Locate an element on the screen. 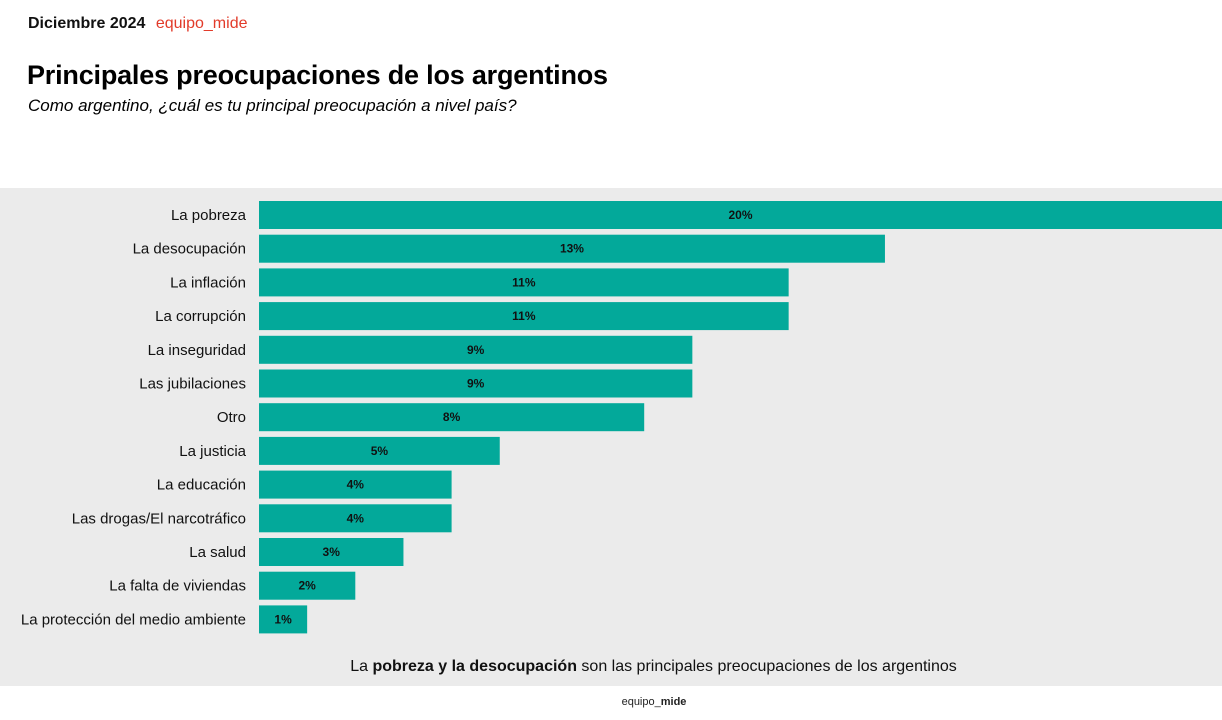 This screenshot has height=720, width=1222. footer-brand-prefix: equipo_ is located at coordinates (641, 702).